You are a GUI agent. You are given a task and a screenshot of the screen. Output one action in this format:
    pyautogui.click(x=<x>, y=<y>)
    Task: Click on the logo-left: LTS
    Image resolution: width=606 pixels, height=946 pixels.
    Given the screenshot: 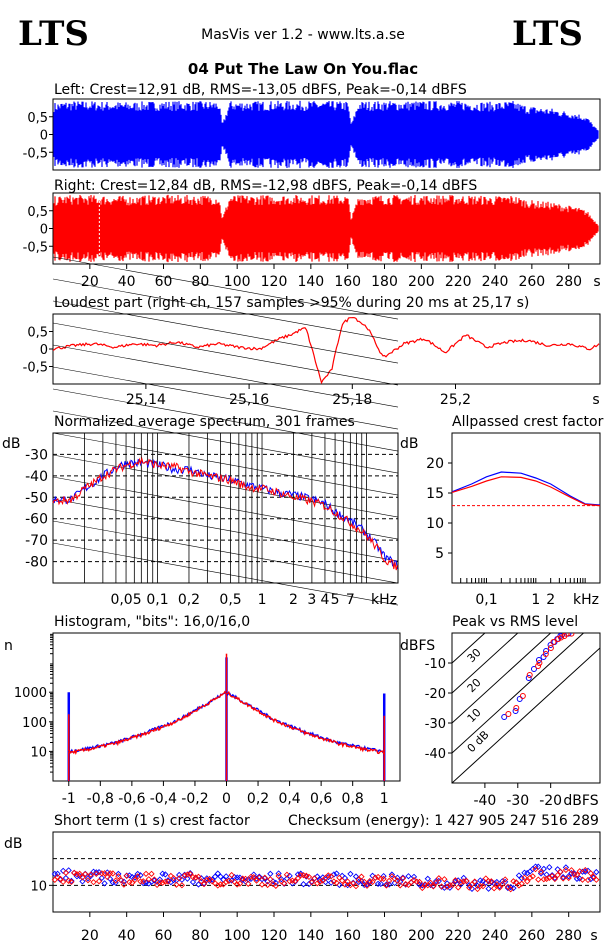 What is the action you would take?
    pyautogui.click(x=53, y=34)
    